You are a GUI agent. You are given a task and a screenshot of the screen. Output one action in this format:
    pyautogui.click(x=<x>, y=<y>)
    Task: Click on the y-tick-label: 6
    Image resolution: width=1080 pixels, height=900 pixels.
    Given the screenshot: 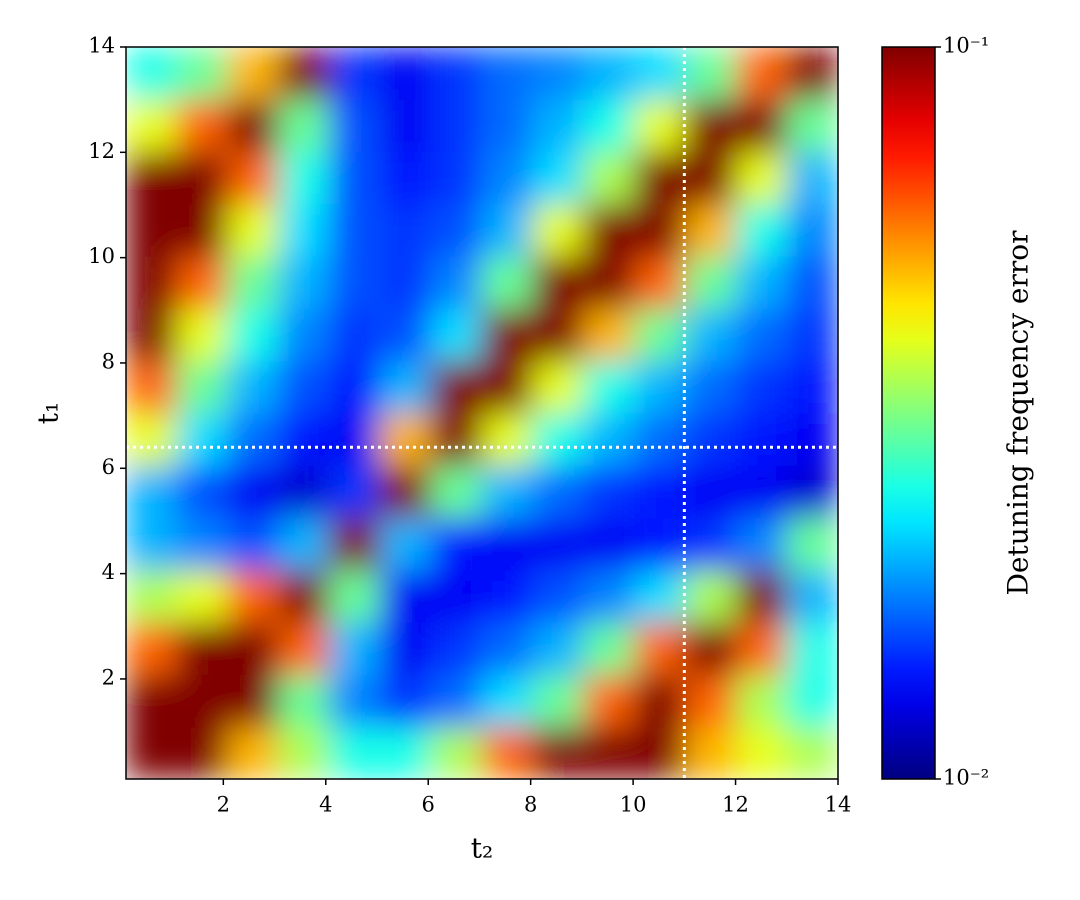 What is the action you would take?
    pyautogui.click(x=108, y=467)
    